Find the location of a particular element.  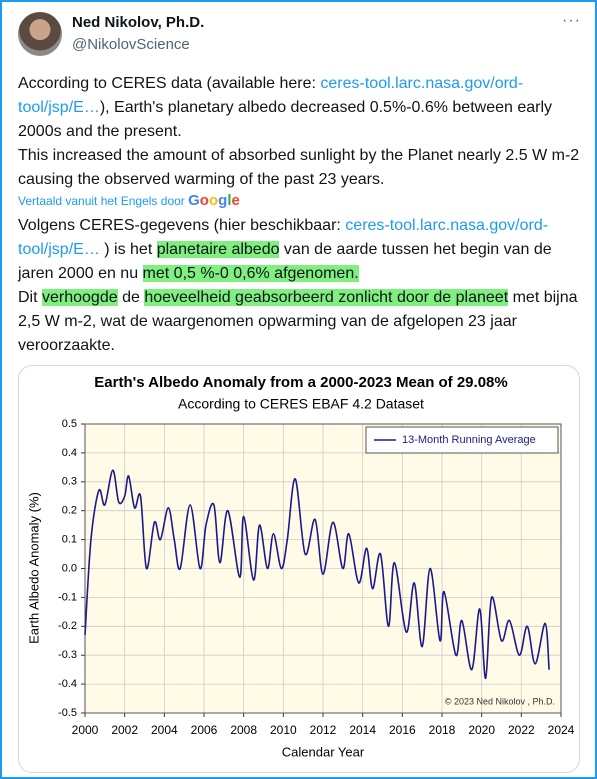

x-tick-label: 2014 is located at coordinates (362, 730).